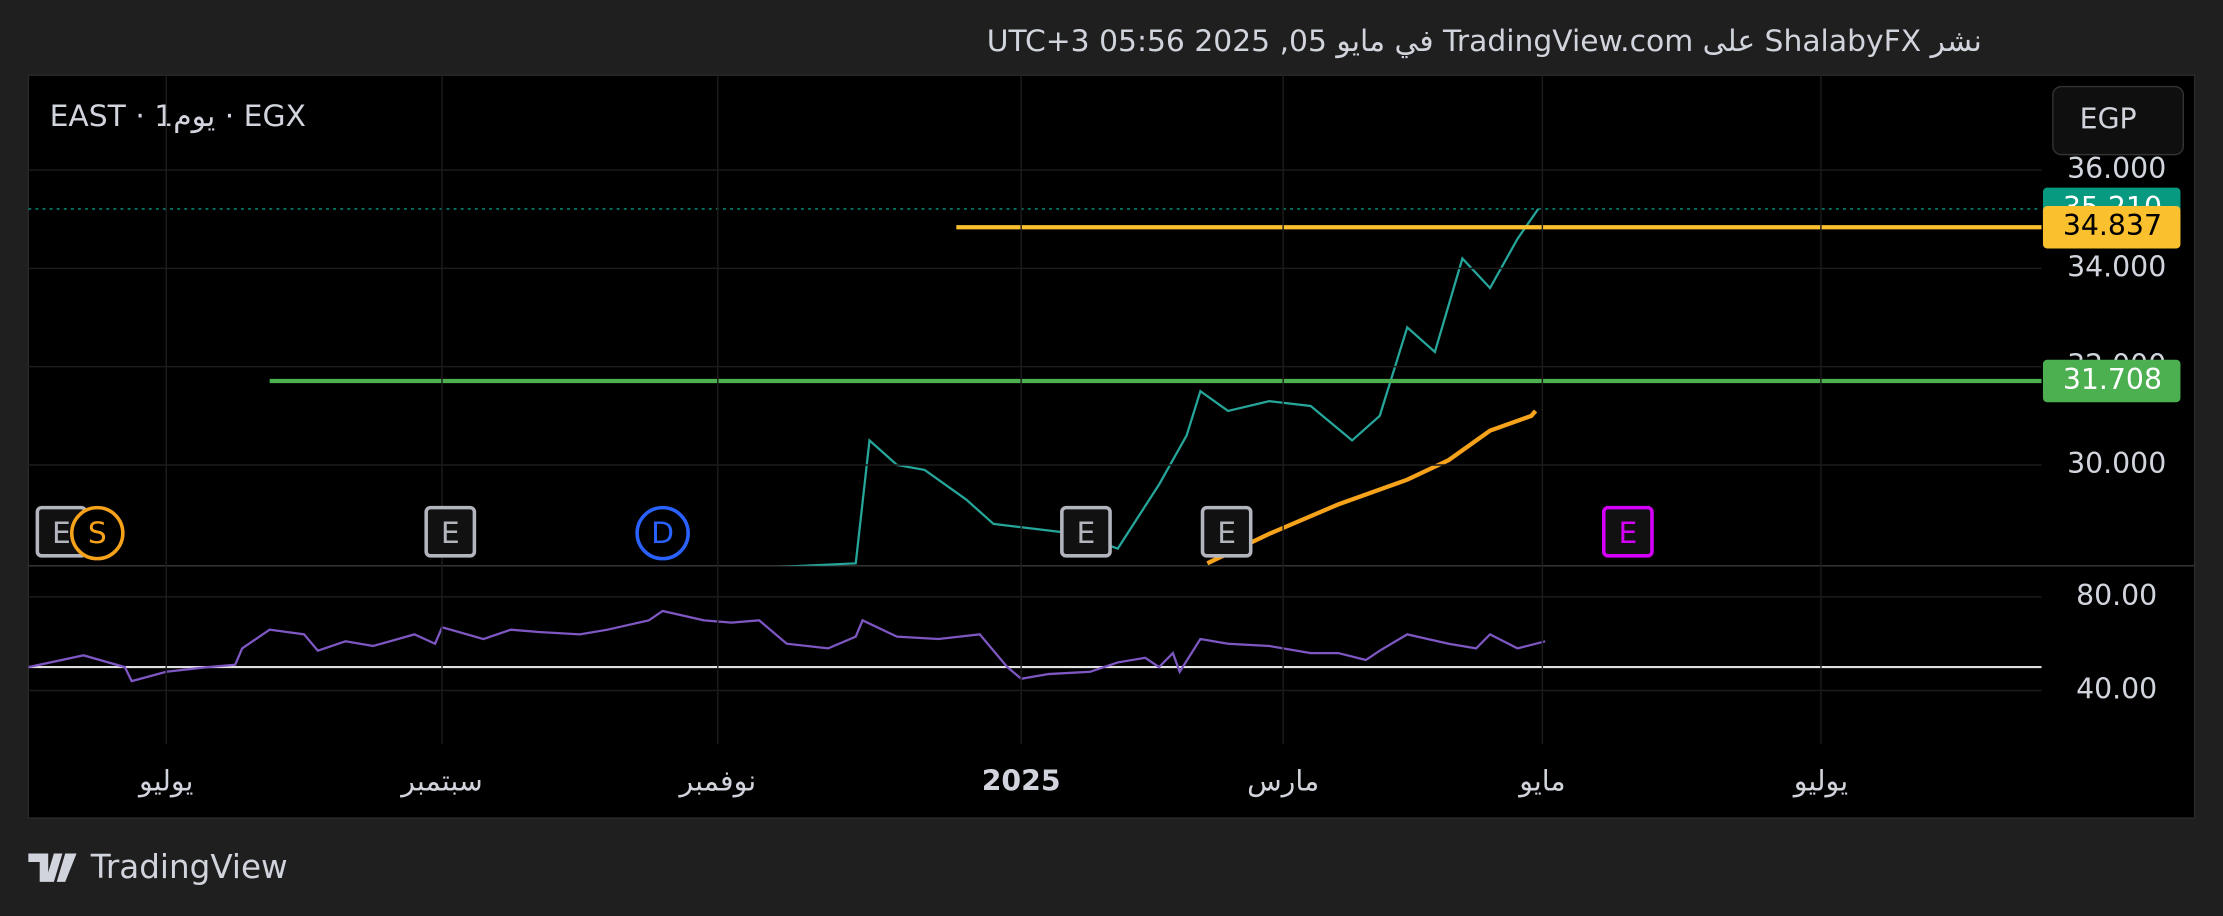 This screenshot has width=2223, height=916. What do you see at coordinates (2116, 266) in the screenshot?
I see `y-tick-label: 34.000` at bounding box center [2116, 266].